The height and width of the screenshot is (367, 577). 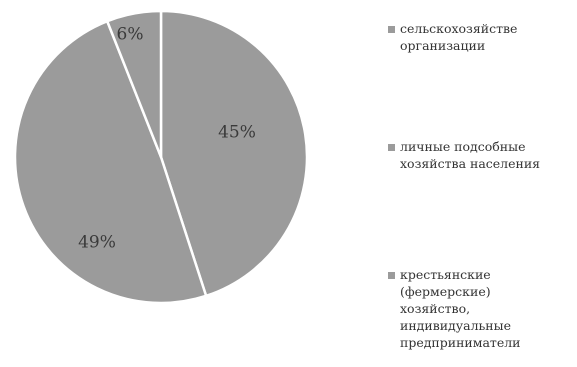 I want to click on data-label-agricultural-organizations: 45%, so click(x=237, y=133).